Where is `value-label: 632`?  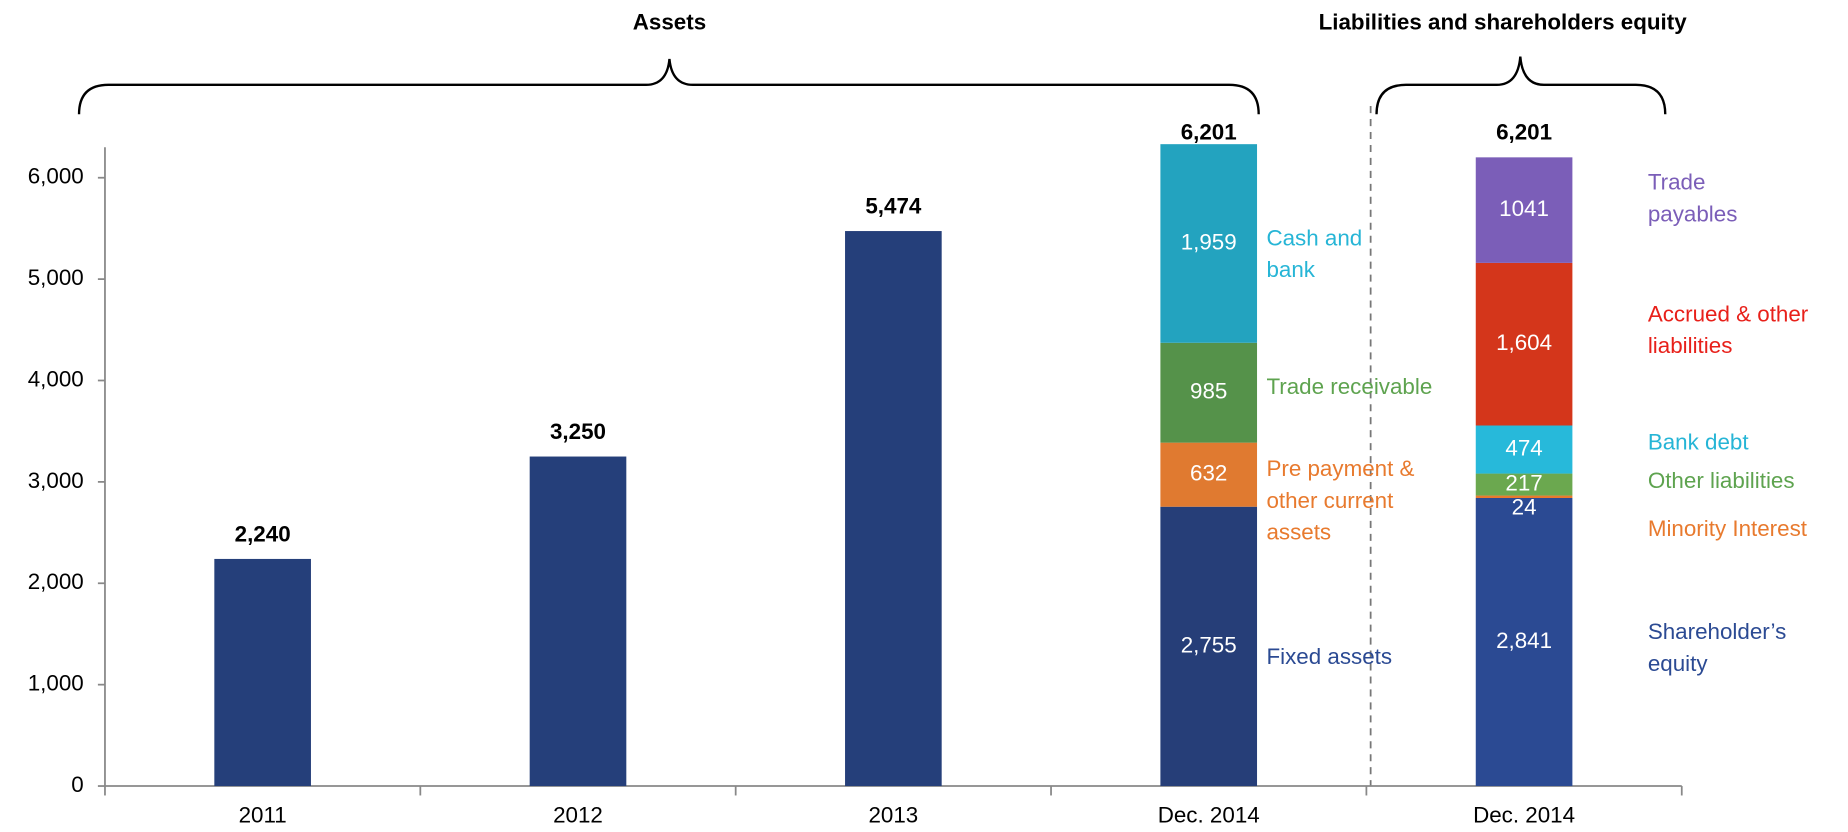 value-label: 632 is located at coordinates (1208, 473).